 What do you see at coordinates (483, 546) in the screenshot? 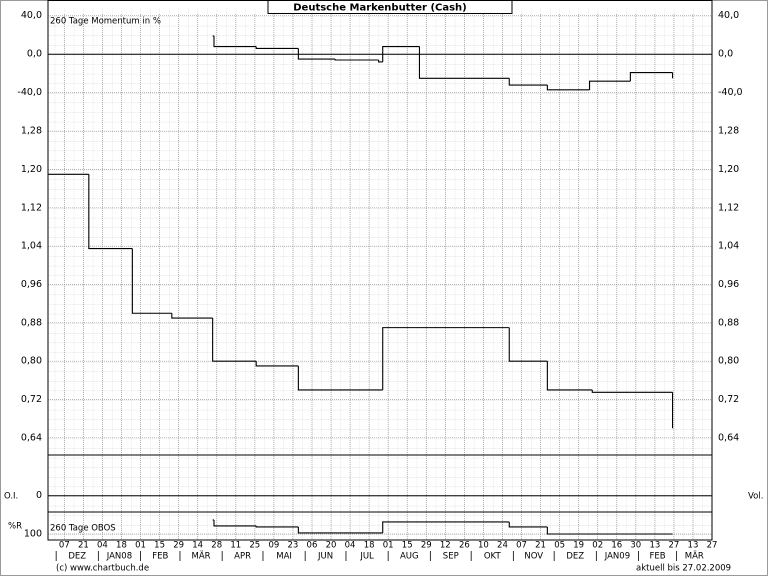
I see `x-tick-label: 10` at bounding box center [483, 546].